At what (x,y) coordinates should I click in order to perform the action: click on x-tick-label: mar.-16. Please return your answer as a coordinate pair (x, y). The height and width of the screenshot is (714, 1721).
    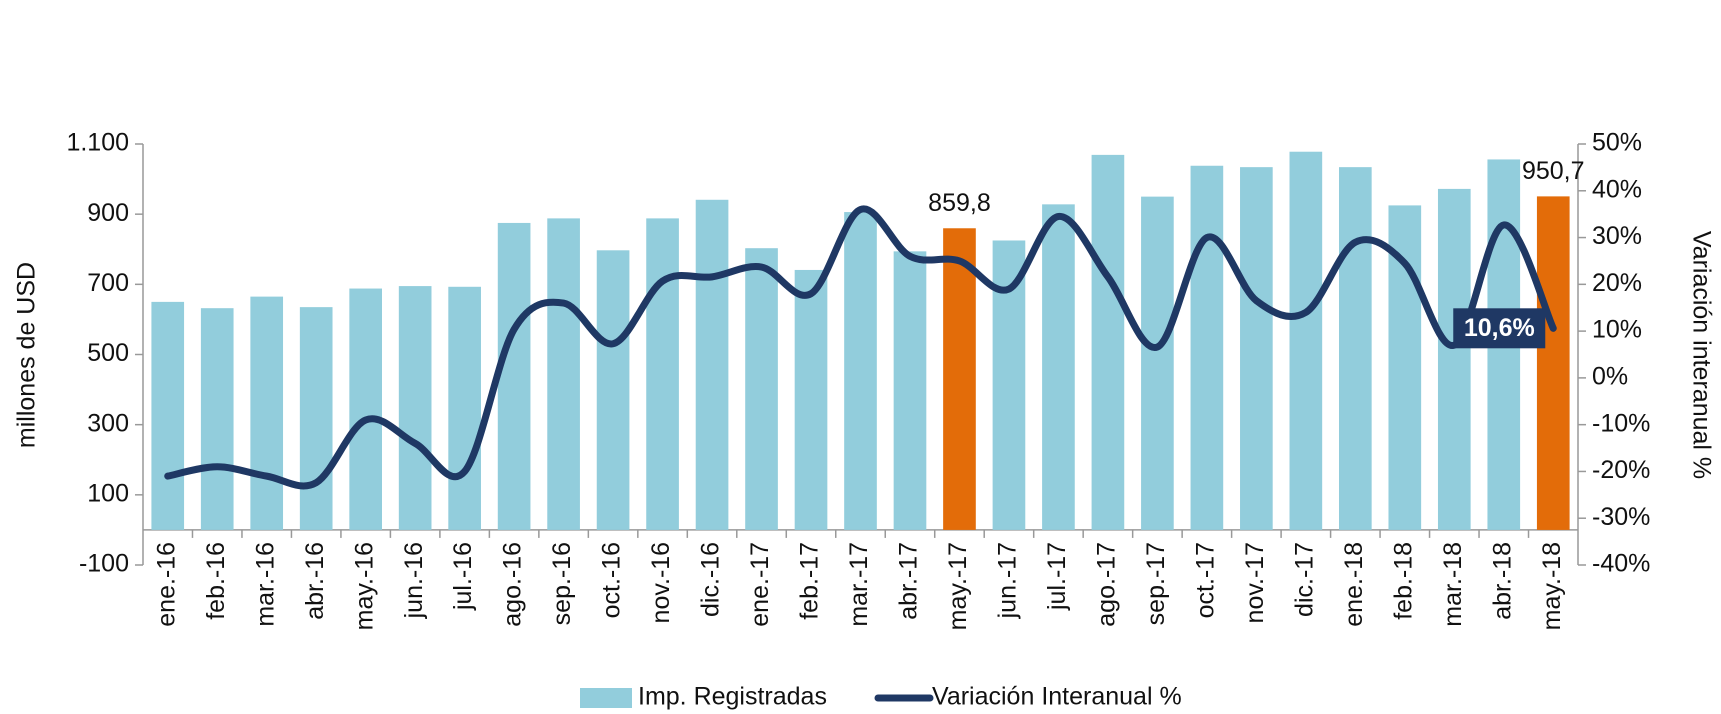
    Looking at the image, I should click on (265, 584).